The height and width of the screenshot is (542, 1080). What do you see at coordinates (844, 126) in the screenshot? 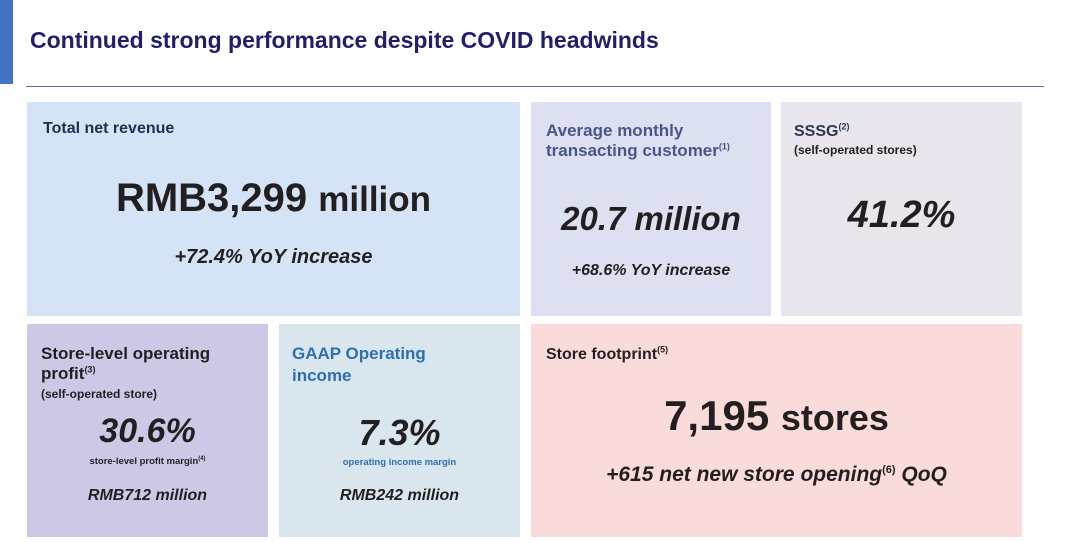
I see `footnote-2: (2)` at bounding box center [844, 126].